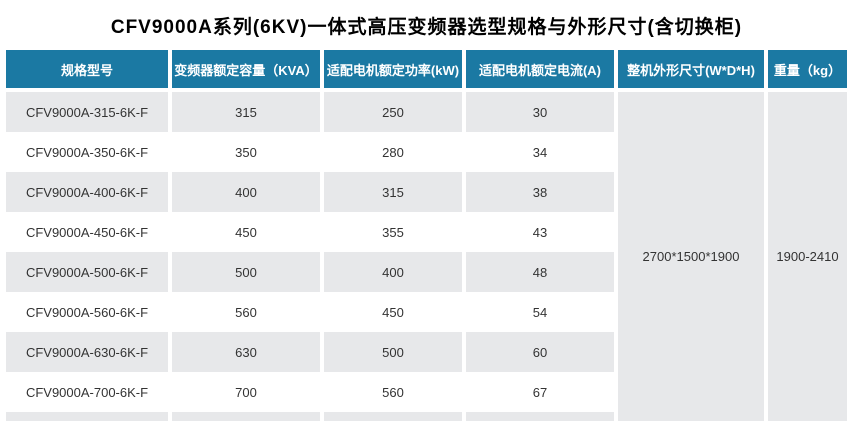 The height and width of the screenshot is (421, 853). What do you see at coordinates (426, 27) in the screenshot?
I see `page-title: CFV9000A系列(6KV)一体式高压变频器选型规格与外形尺寸(含切换柜)` at bounding box center [426, 27].